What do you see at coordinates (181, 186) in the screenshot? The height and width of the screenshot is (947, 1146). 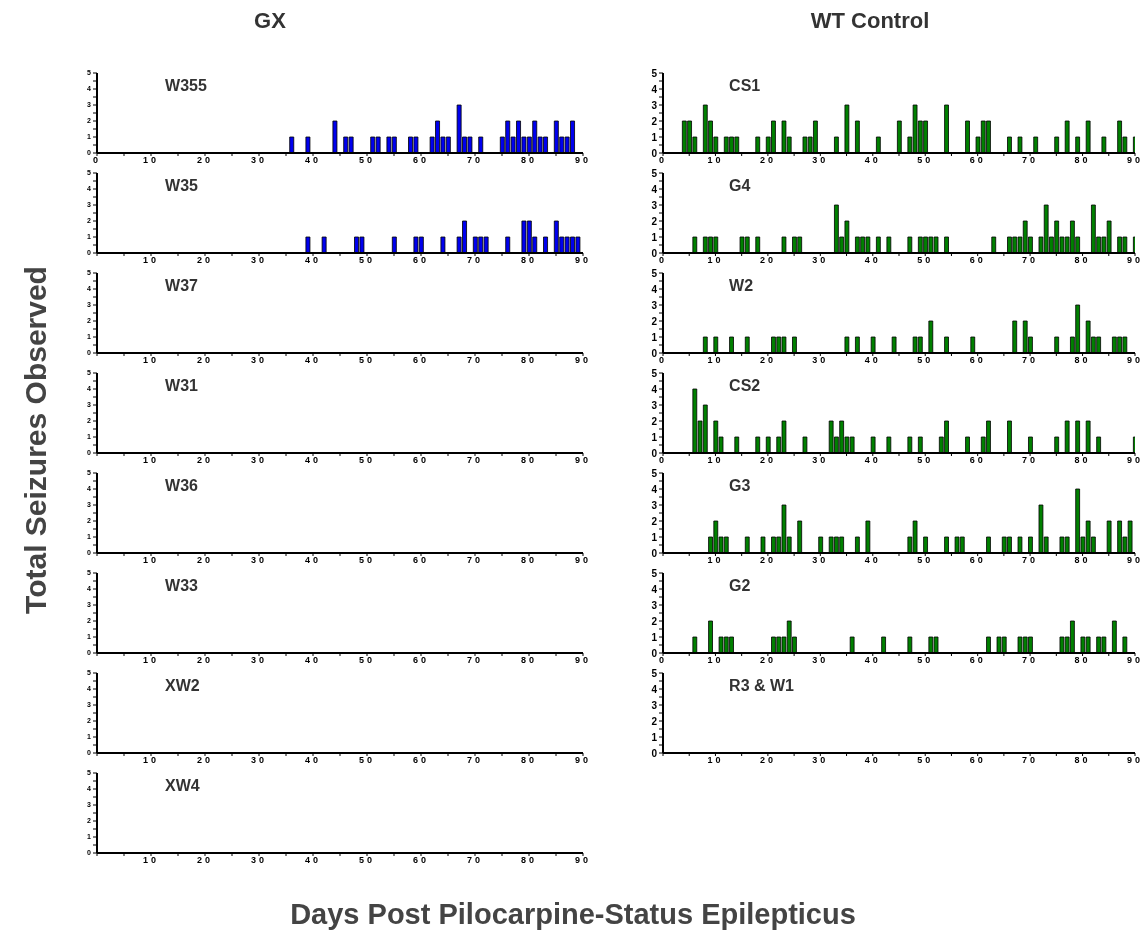 I see `chart-title: W35` at bounding box center [181, 186].